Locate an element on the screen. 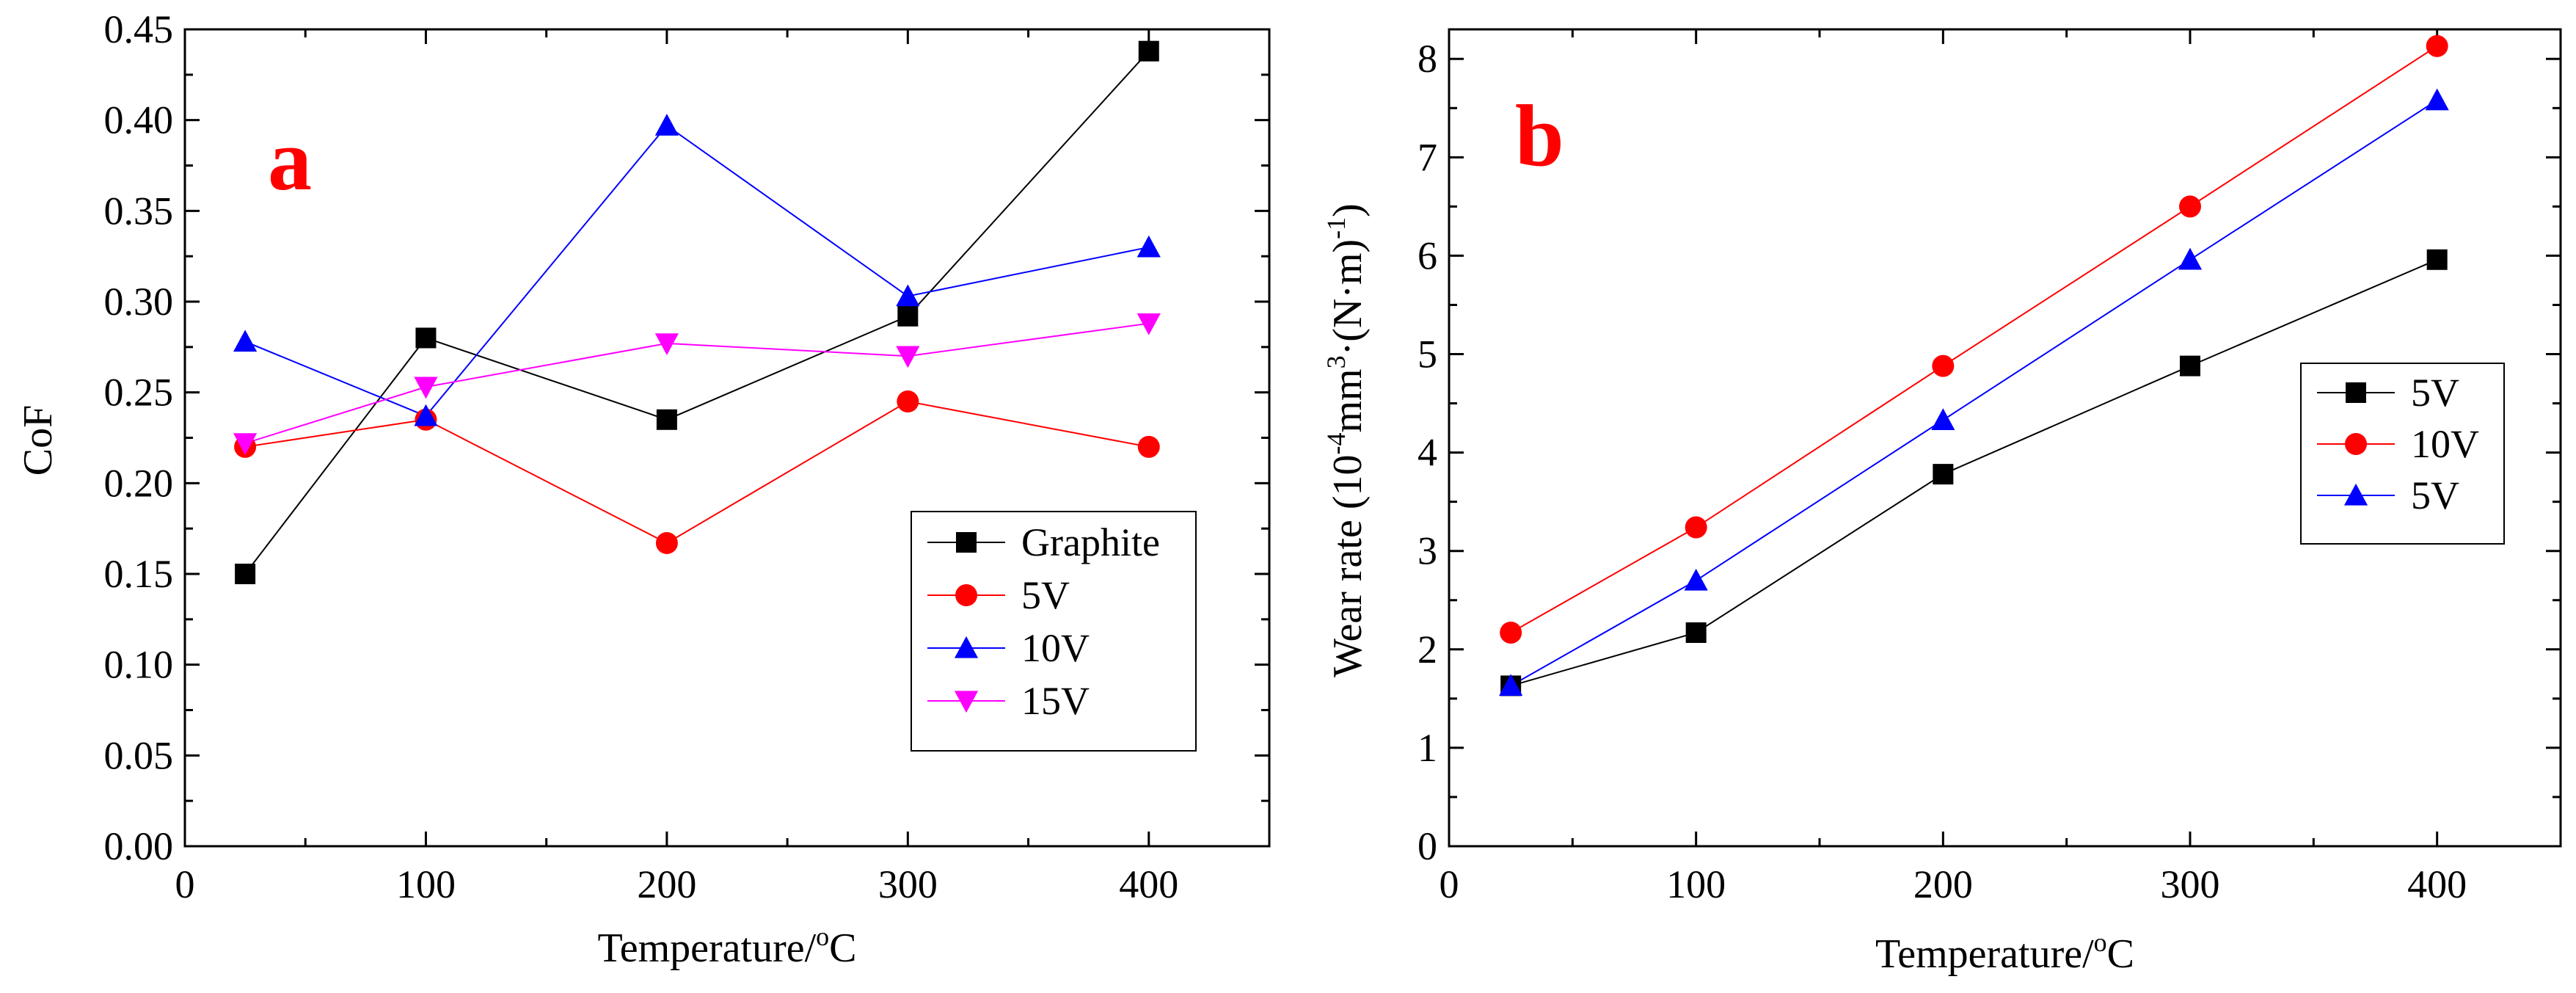 This screenshot has width=2576, height=993. legend-label: 15V is located at coordinates (1056, 701).